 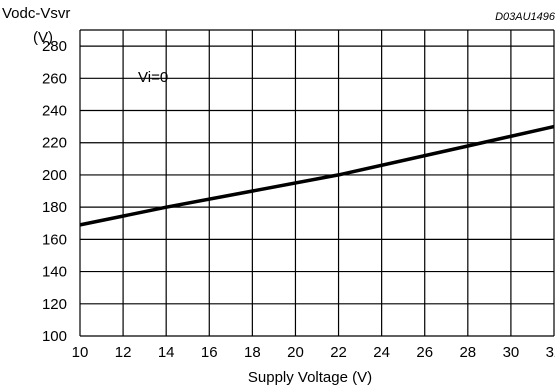 I want to click on x-tick-label: 24, so click(x=381, y=352).